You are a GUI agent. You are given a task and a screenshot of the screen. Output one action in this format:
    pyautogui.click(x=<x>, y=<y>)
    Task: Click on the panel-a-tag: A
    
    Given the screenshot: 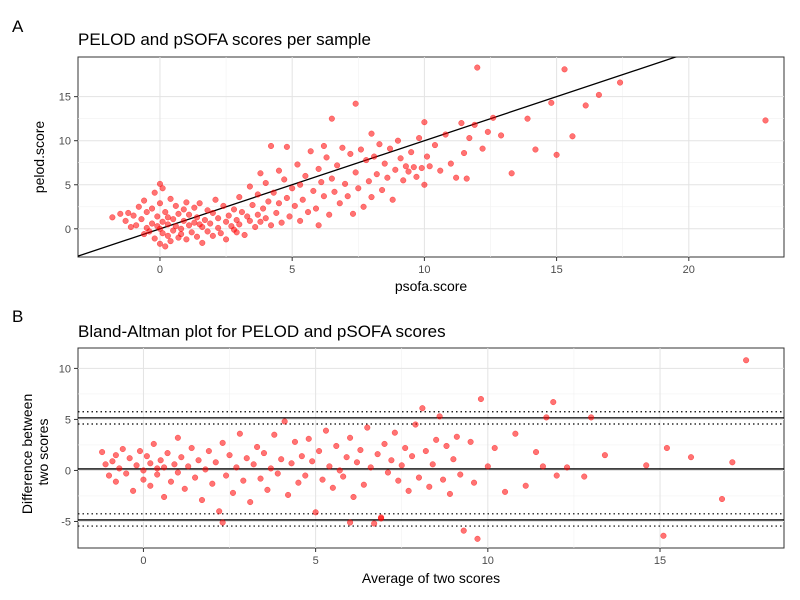 What is the action you would take?
    pyautogui.click(x=18, y=26)
    